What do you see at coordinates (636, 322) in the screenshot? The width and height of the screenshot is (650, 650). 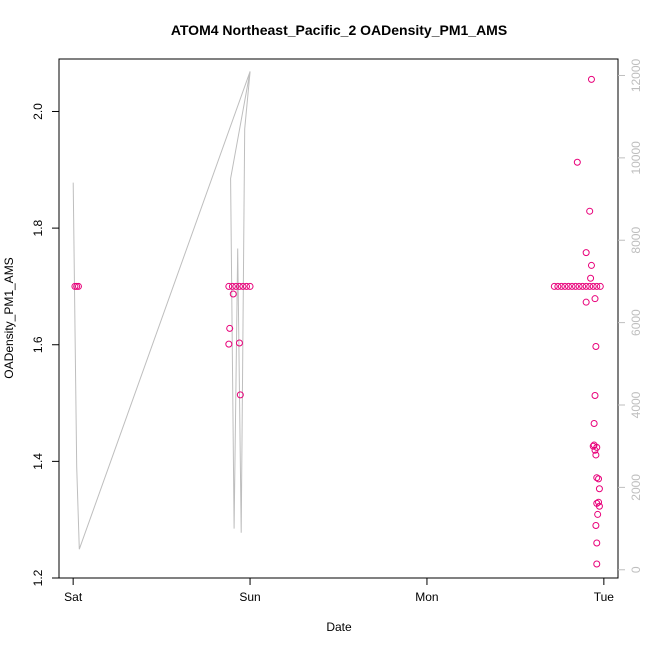 I see `right-tick-label: 6000` at bounding box center [636, 322].